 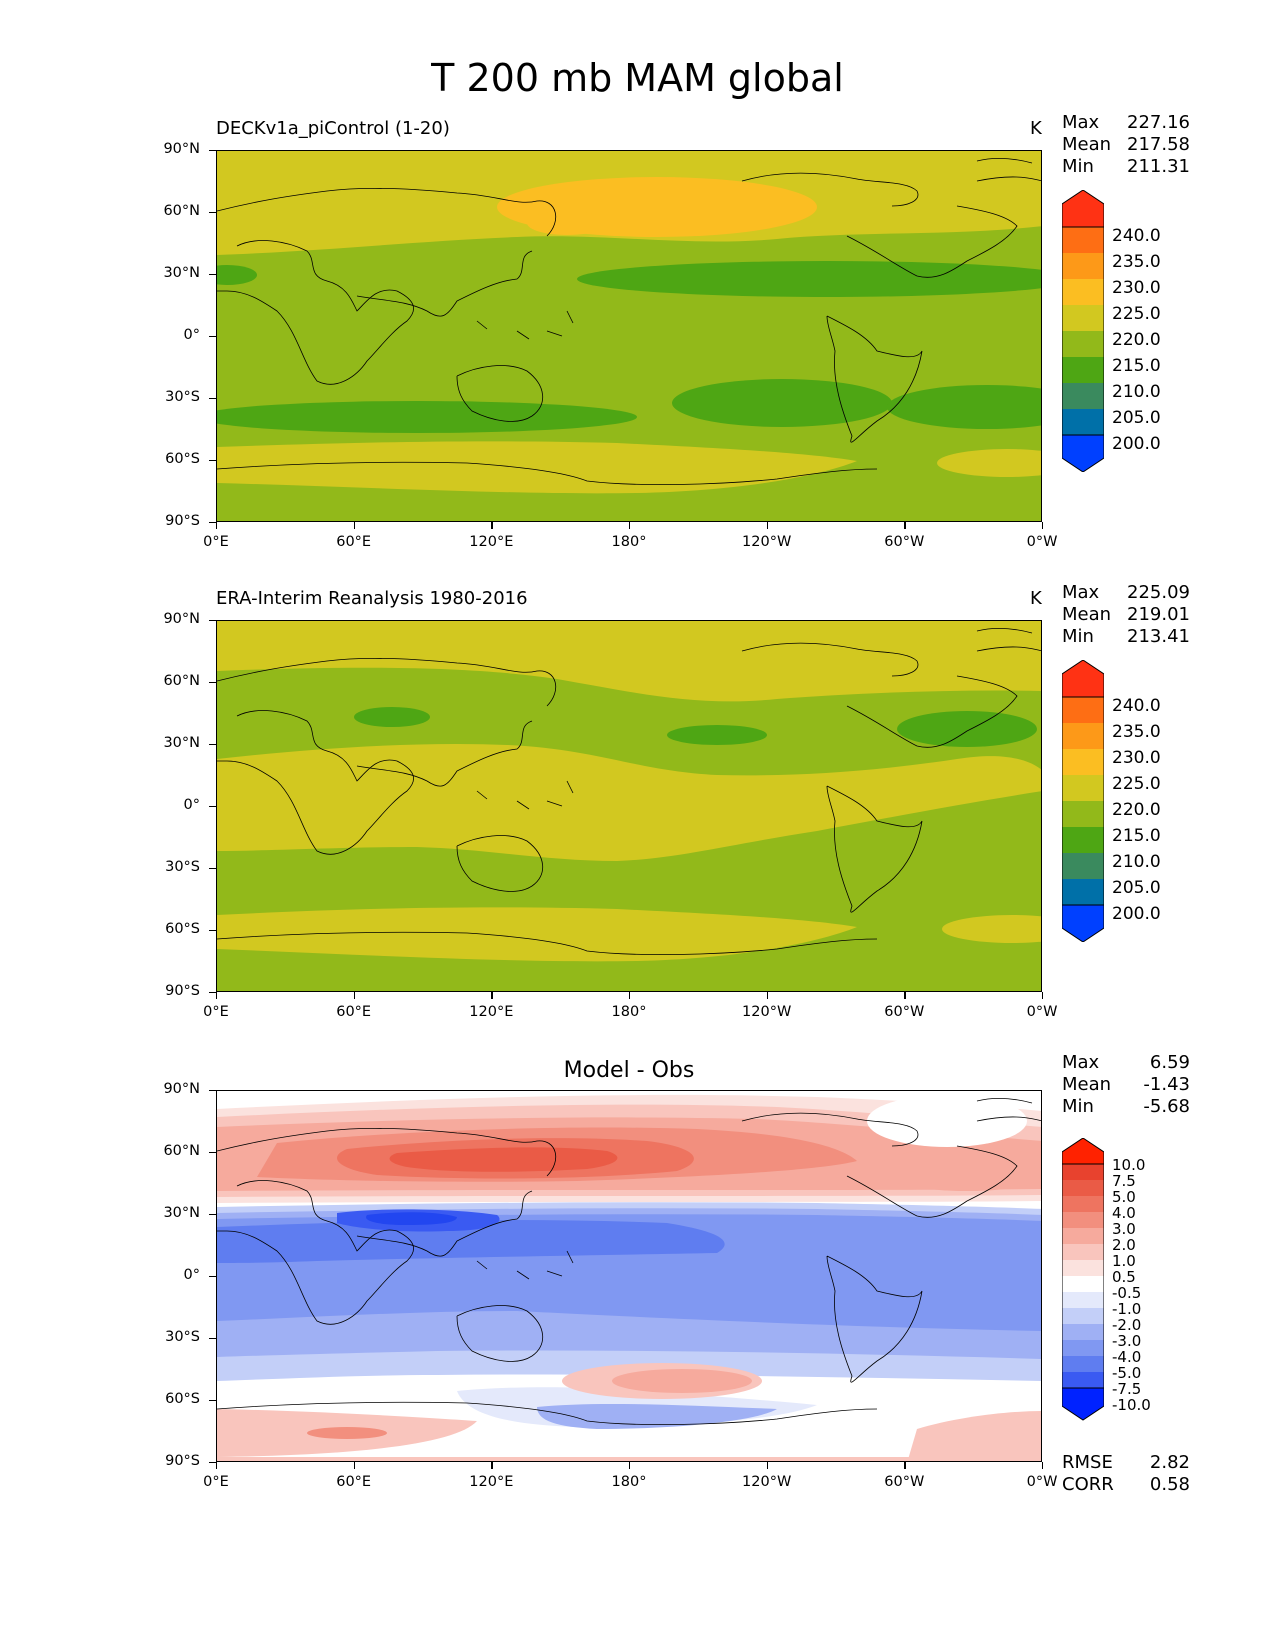 I want to click on colorbar-label: 4.0, so click(x=1124, y=1213).